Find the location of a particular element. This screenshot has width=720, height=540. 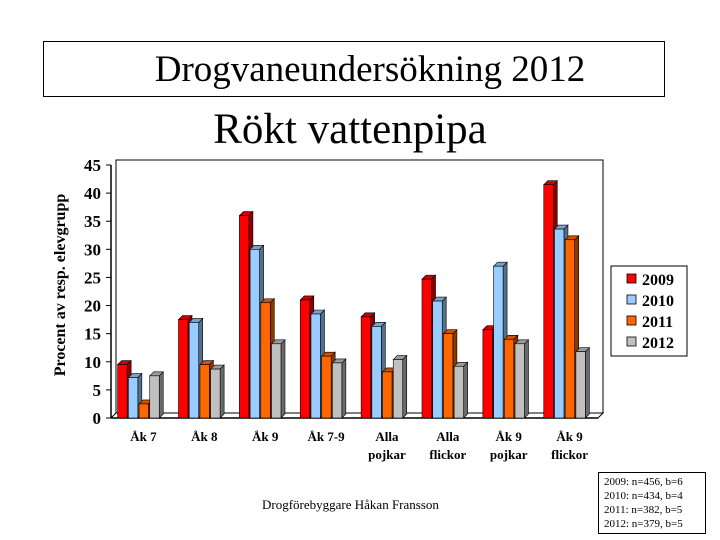

y-tick-label: 25 is located at coordinates (92, 277).